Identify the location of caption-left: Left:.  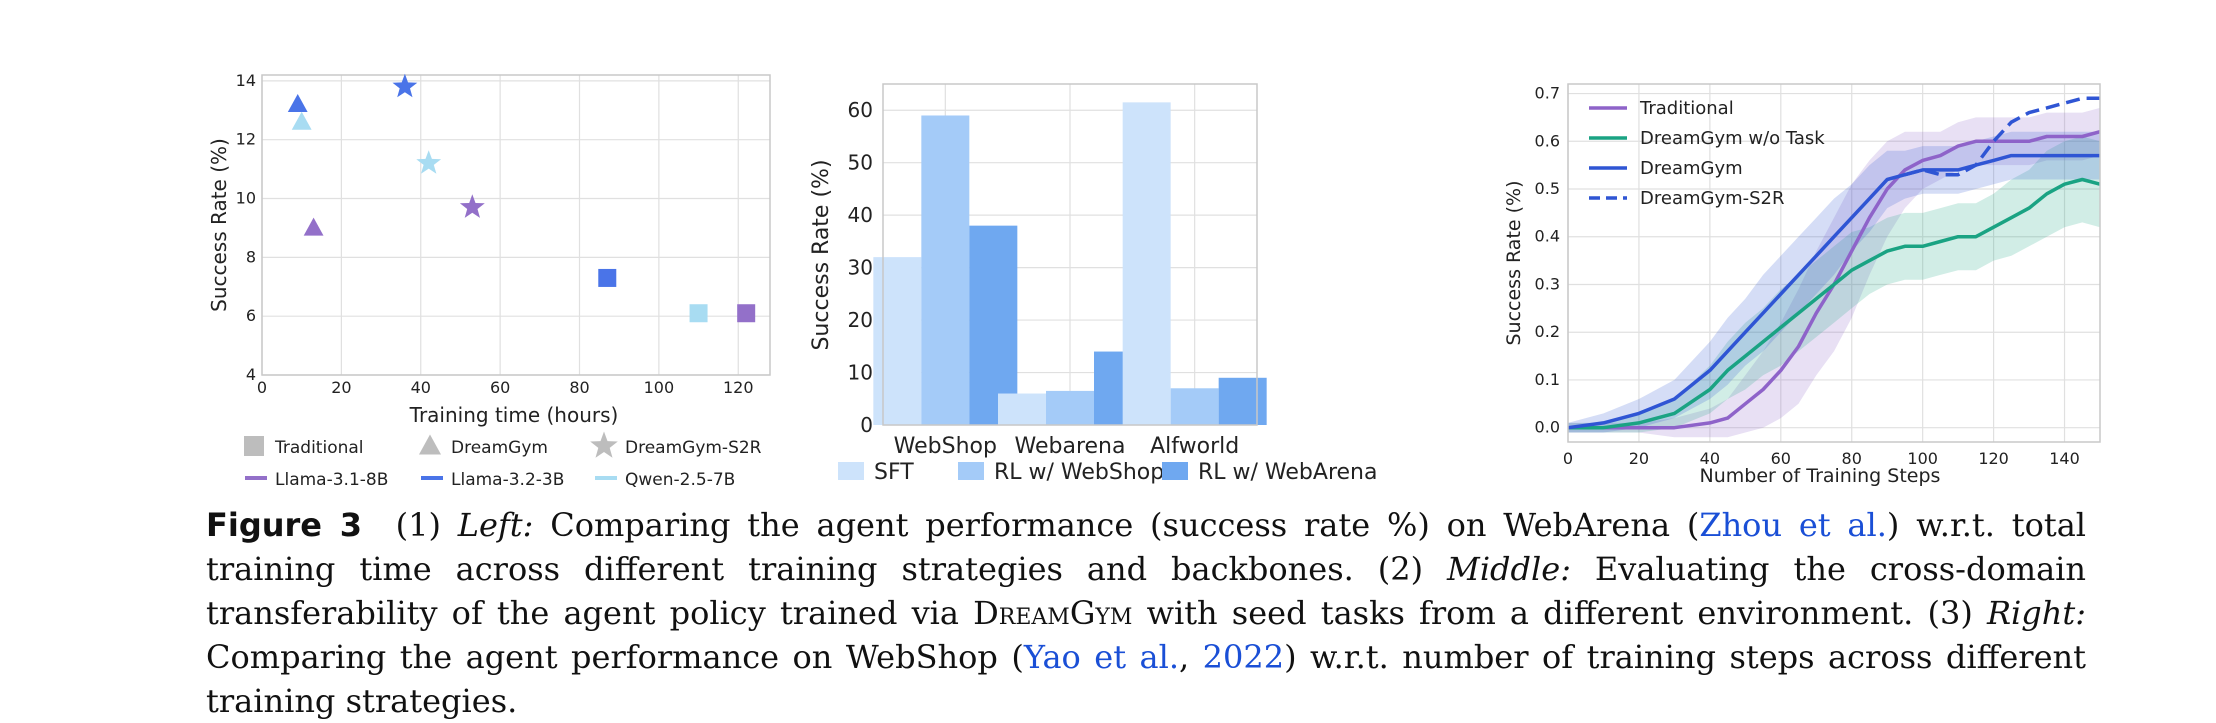
(495, 525).